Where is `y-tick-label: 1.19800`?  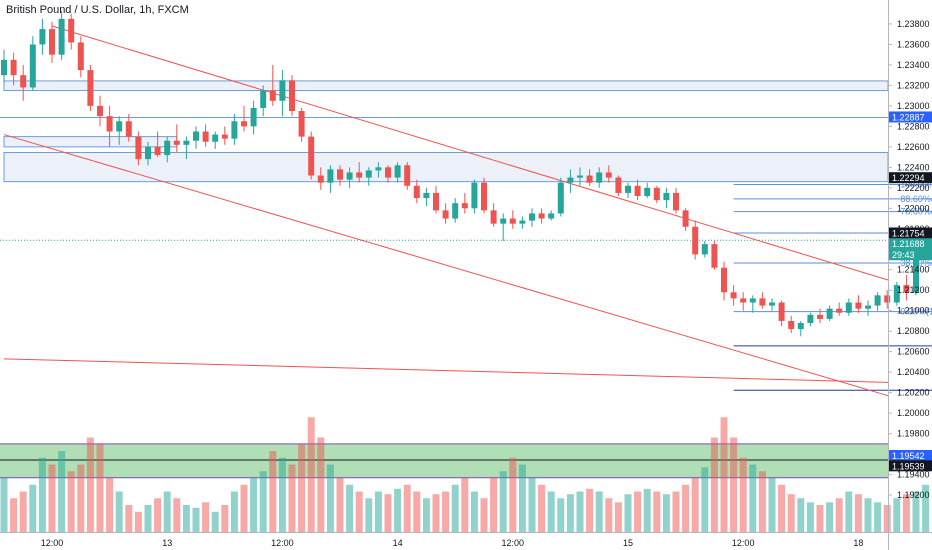
y-tick-label: 1.19800 is located at coordinates (913, 434).